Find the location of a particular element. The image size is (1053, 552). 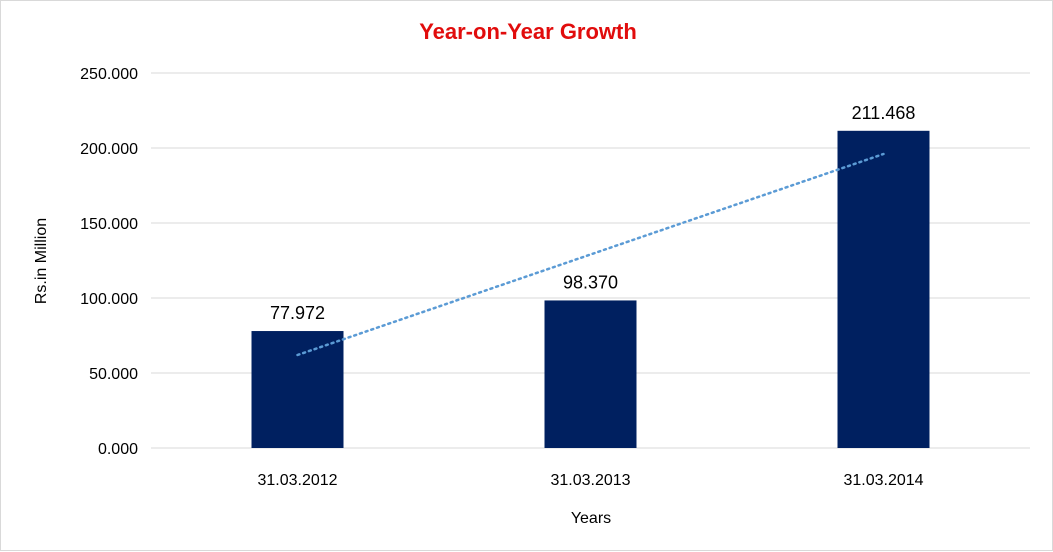

y-axis-title: Rs.in Million is located at coordinates (41, 261).